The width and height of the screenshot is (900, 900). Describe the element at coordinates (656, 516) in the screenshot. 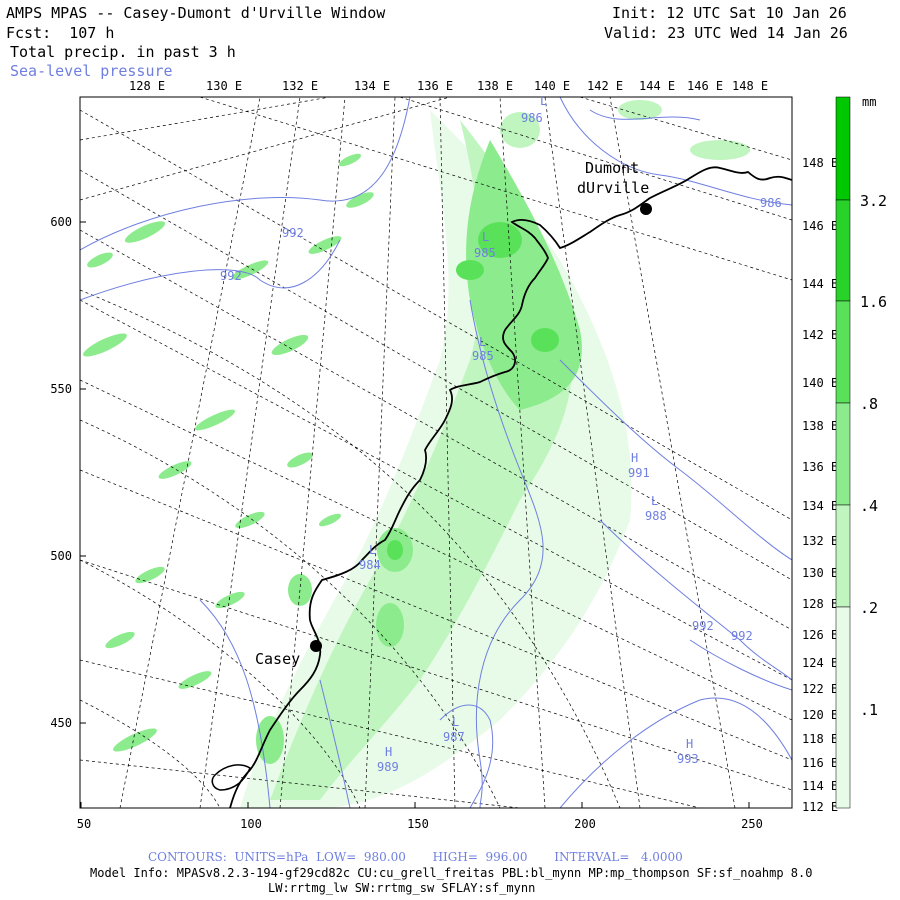

I see `pressure-label: 988` at that location.